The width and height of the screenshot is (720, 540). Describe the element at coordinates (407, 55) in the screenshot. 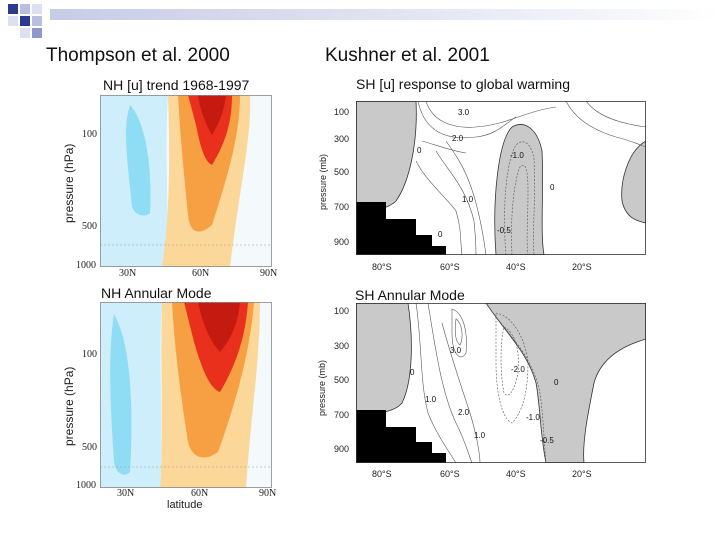

I see `right-heading: Kushner et al. 2001` at that location.